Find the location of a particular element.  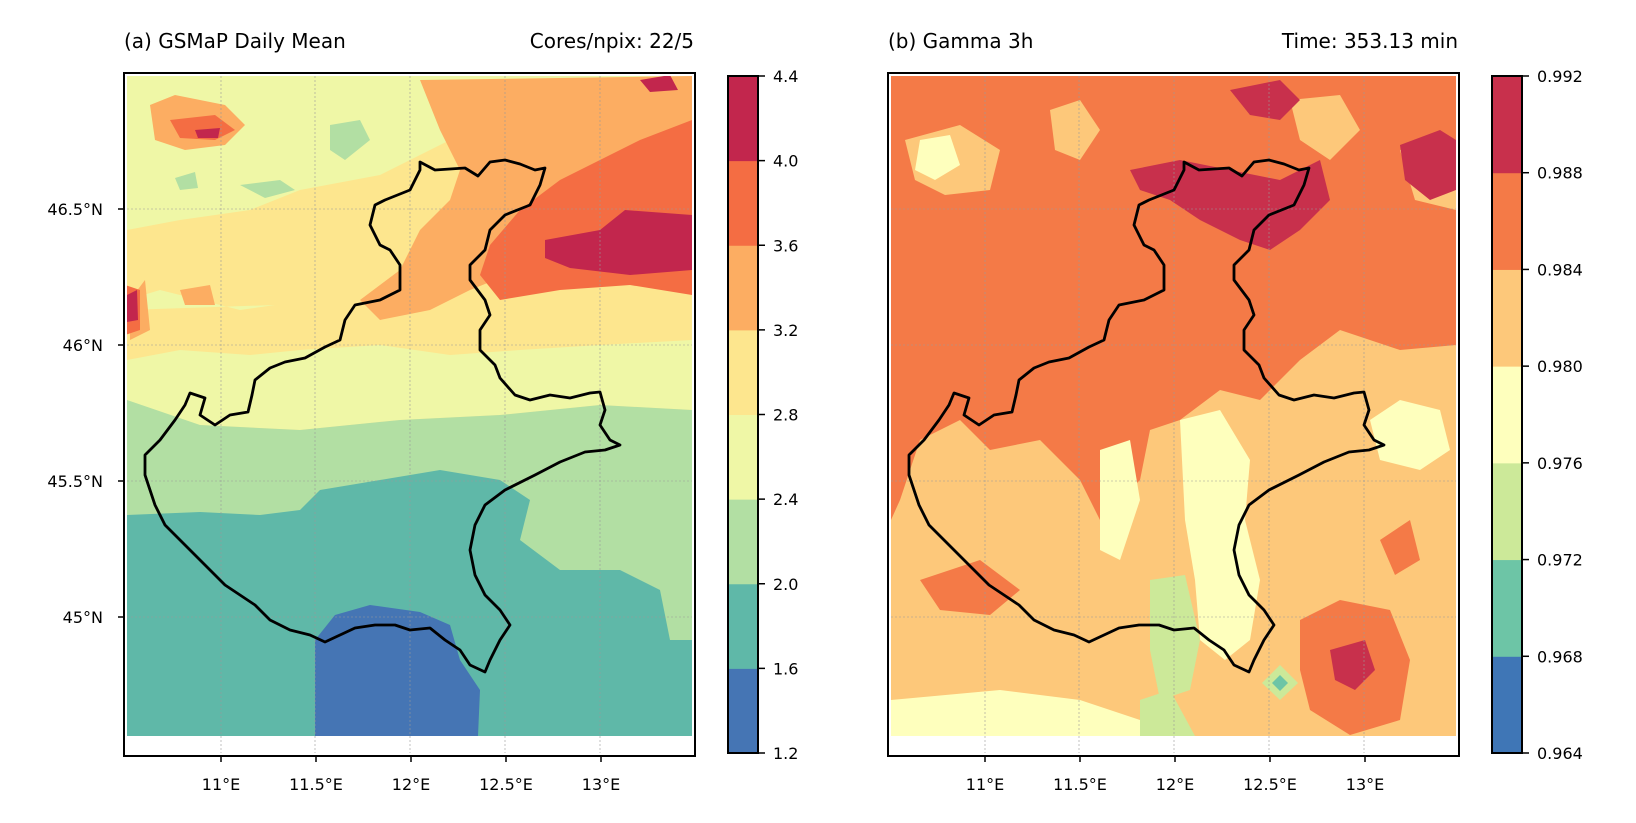

colorbar-a: 1.2 1.6 2.0 2.4 2.8 3.2 3.6 4.0 4.4 is located at coordinates (762, 415).